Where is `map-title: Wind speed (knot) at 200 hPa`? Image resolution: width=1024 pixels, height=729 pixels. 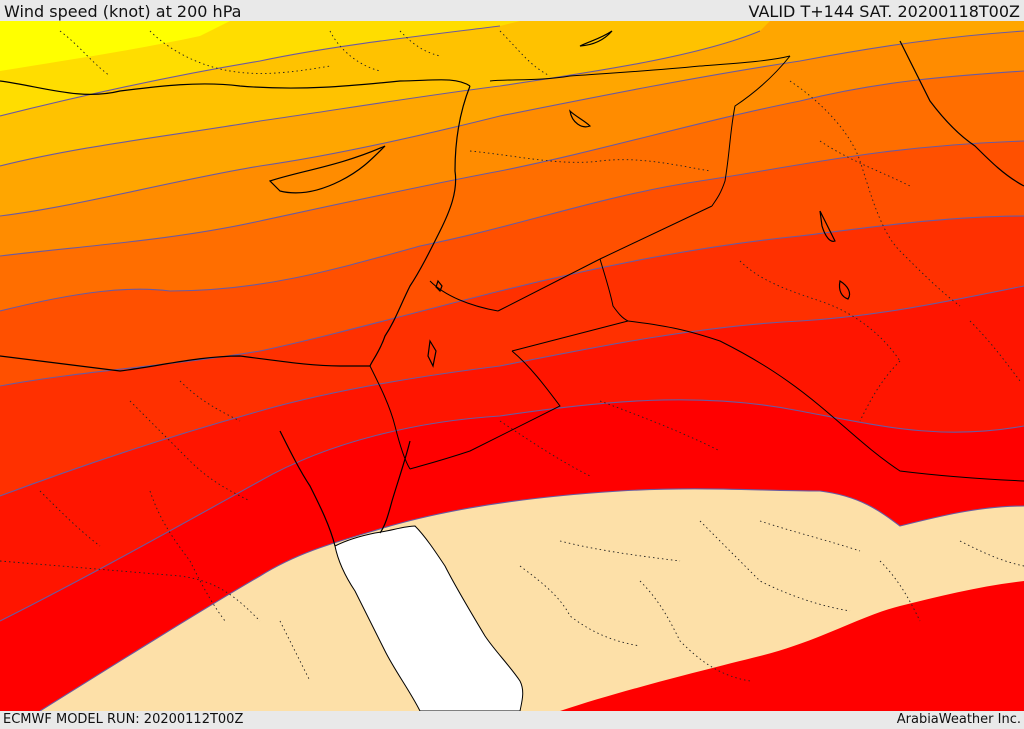
map-title: Wind speed (knot) at 200 hPa is located at coordinates (123, 11).